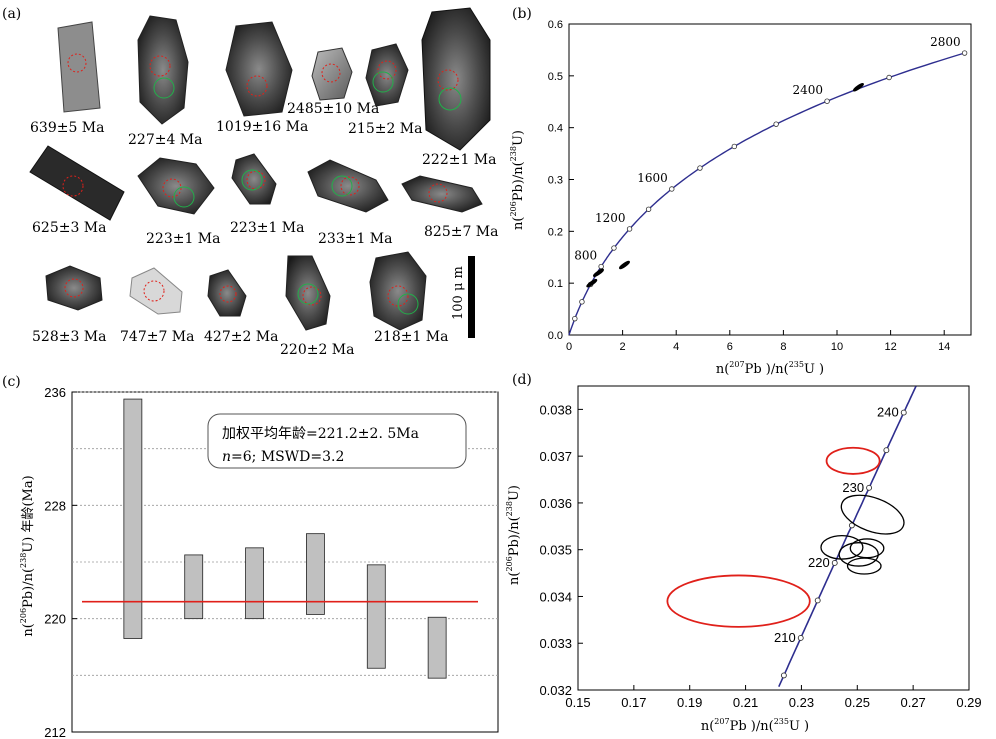 The height and width of the screenshot is (739, 996). What do you see at coordinates (320, 434) in the screenshot?
I see `weighted-mean-text: 加权平均年龄=221.2±2. 5Ma` at bounding box center [320, 434].